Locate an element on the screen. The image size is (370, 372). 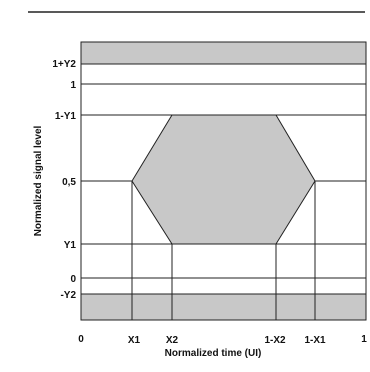
y-label-half: 0,5 is located at coordinates (69, 182).